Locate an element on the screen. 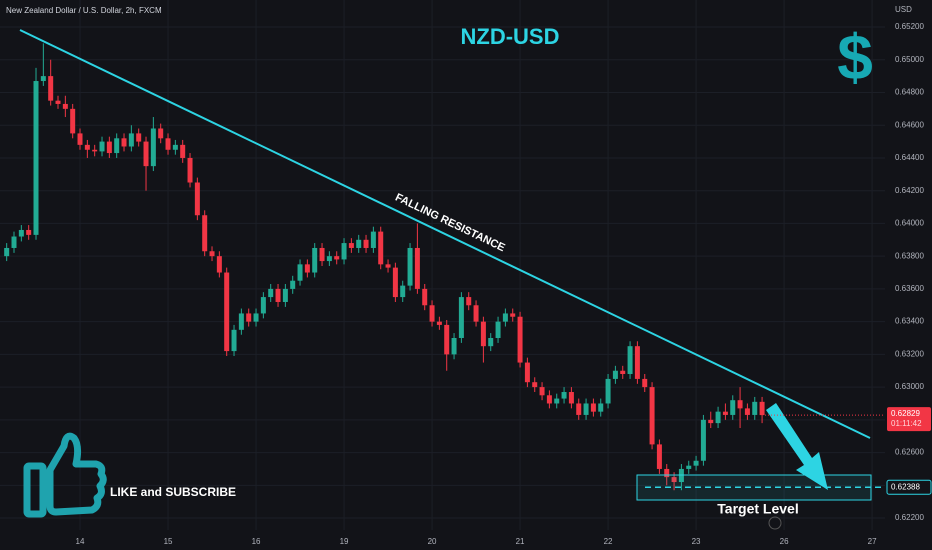 This screenshot has width=932, height=550. target-label: Target Level is located at coordinates (757, 509).